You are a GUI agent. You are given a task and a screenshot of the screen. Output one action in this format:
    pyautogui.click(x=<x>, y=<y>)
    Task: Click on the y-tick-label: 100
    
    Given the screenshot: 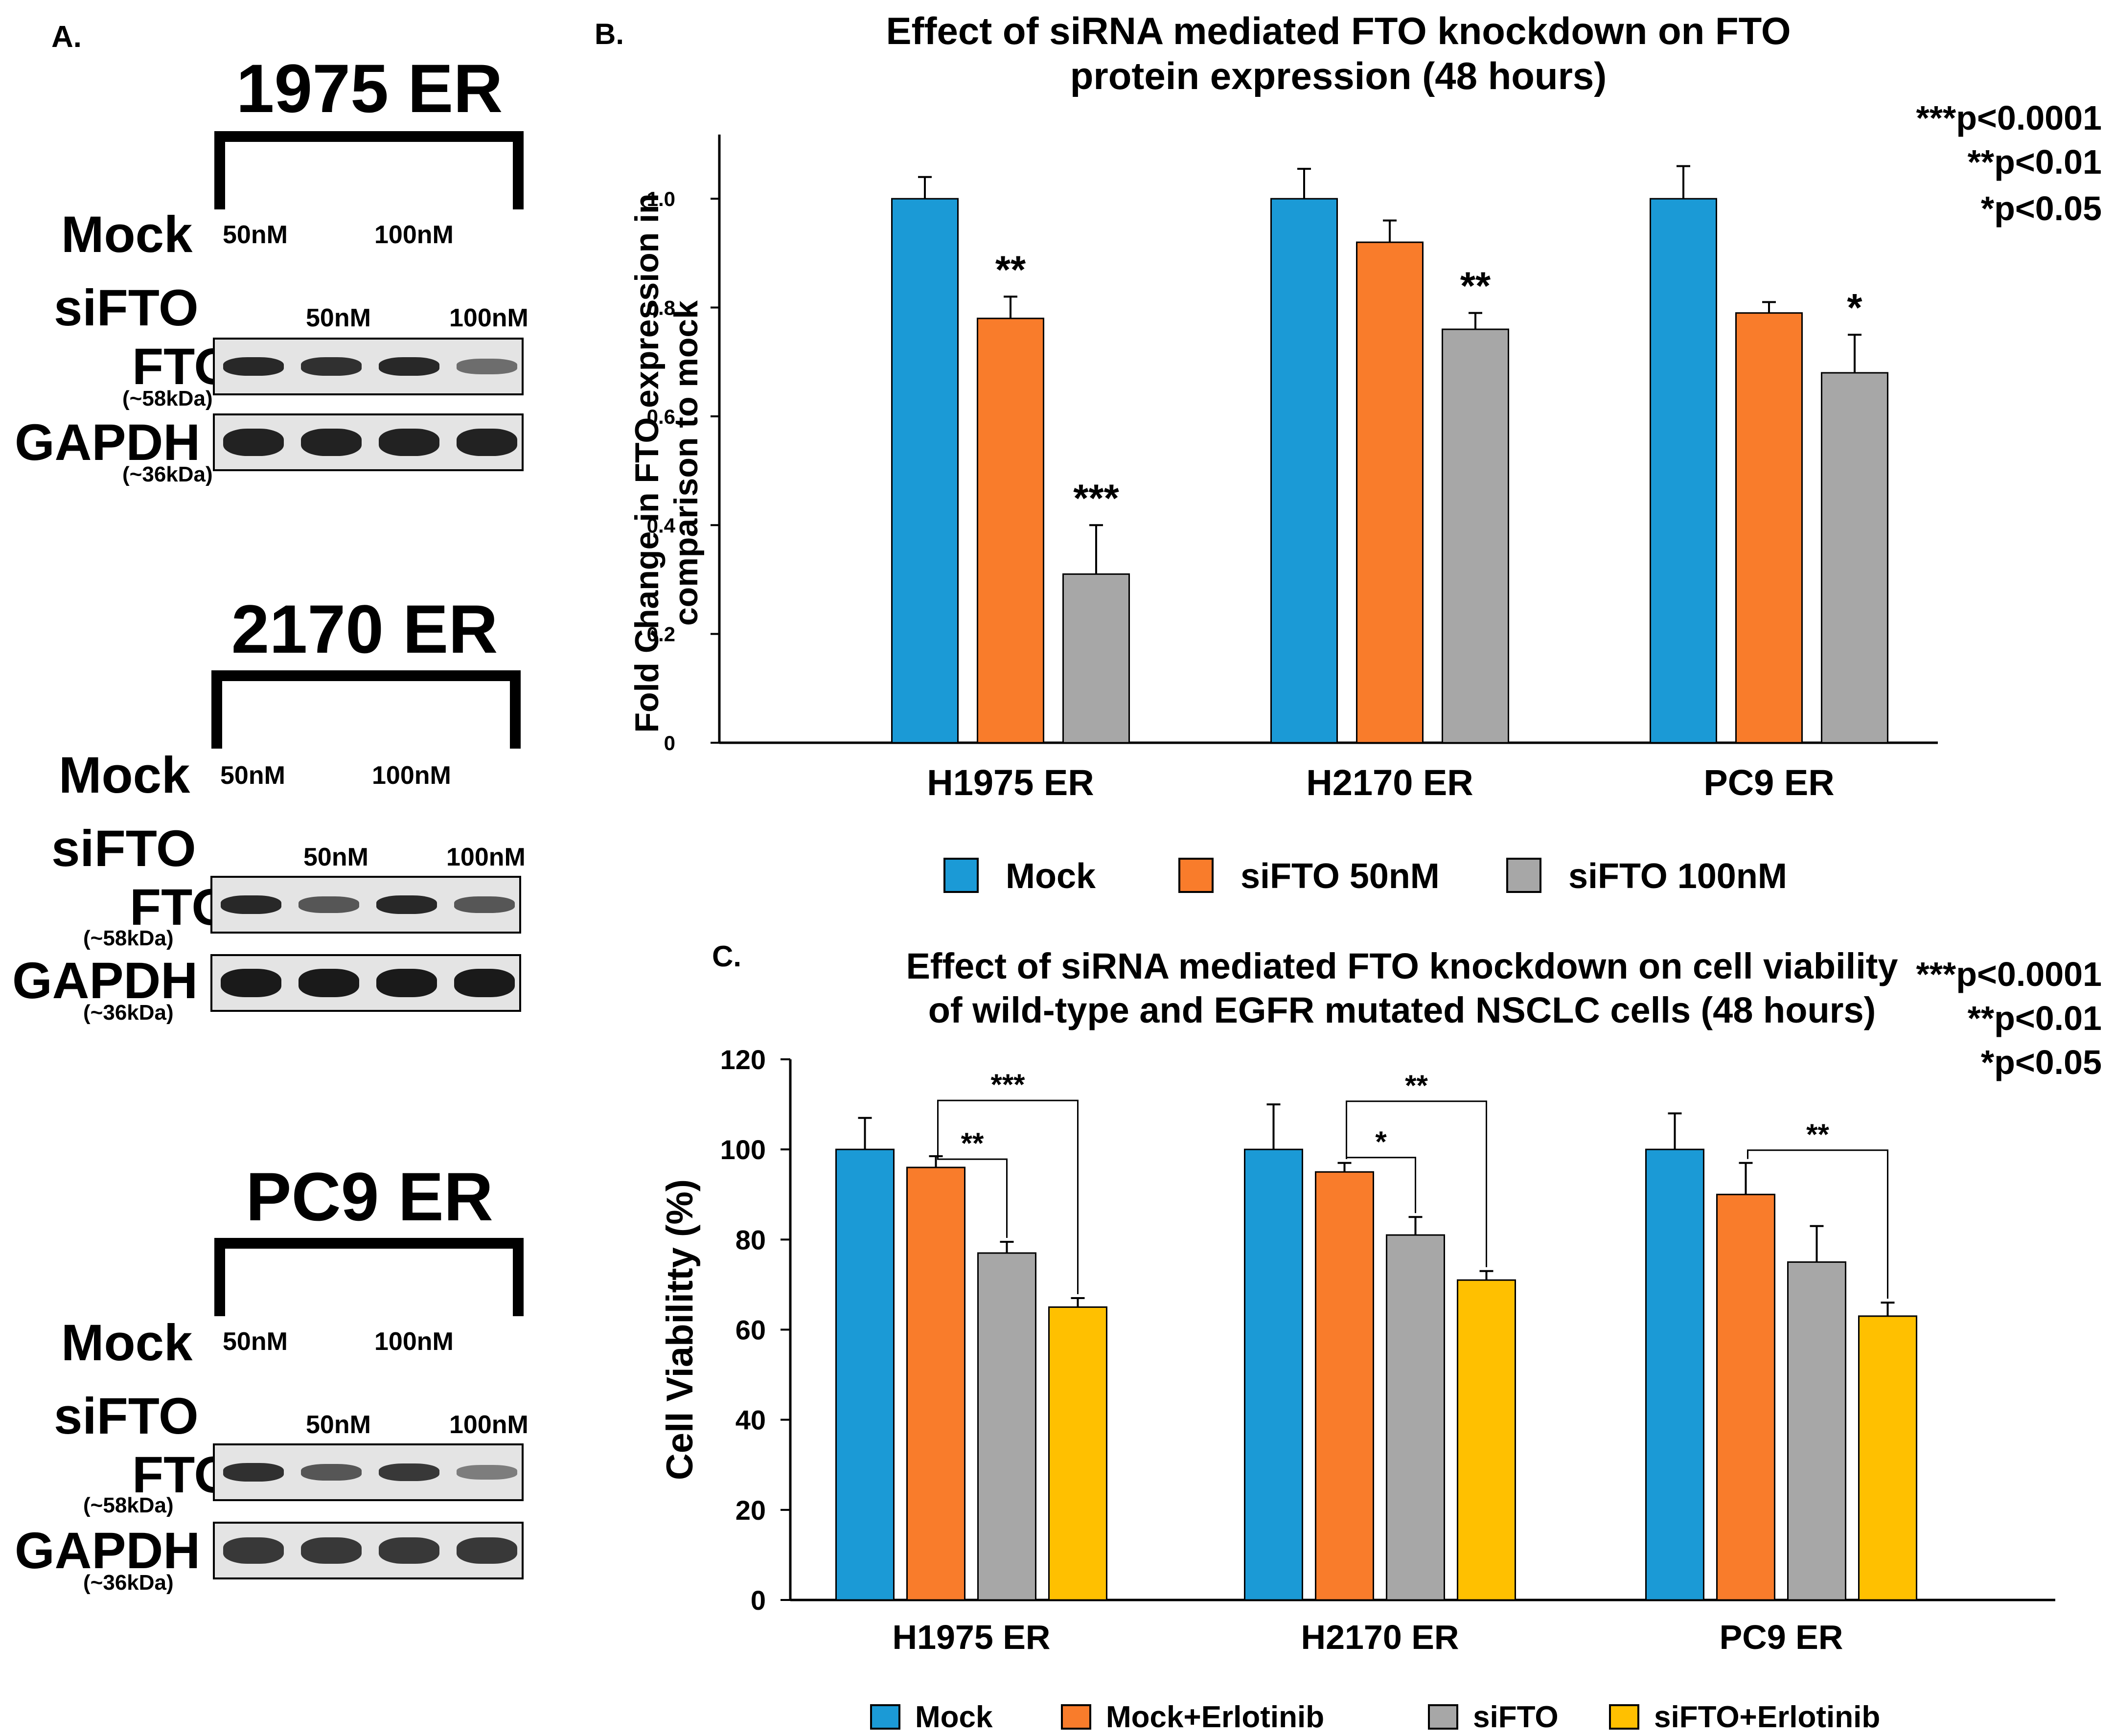 What is the action you would take?
    pyautogui.click(x=743, y=1149)
    